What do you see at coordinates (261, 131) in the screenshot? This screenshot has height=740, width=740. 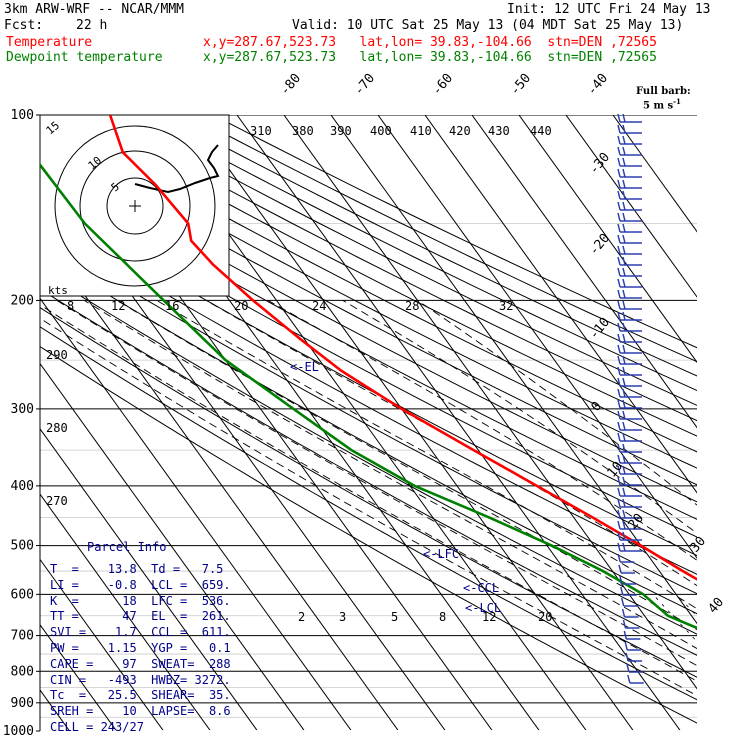 I see `theta-label: 310` at bounding box center [261, 131].